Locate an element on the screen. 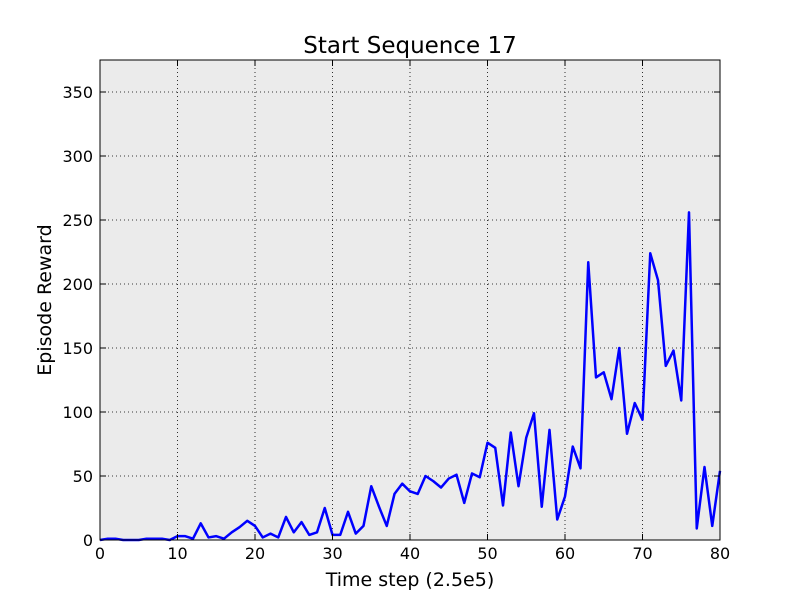  y-tick-label: 250 is located at coordinates (77, 220).